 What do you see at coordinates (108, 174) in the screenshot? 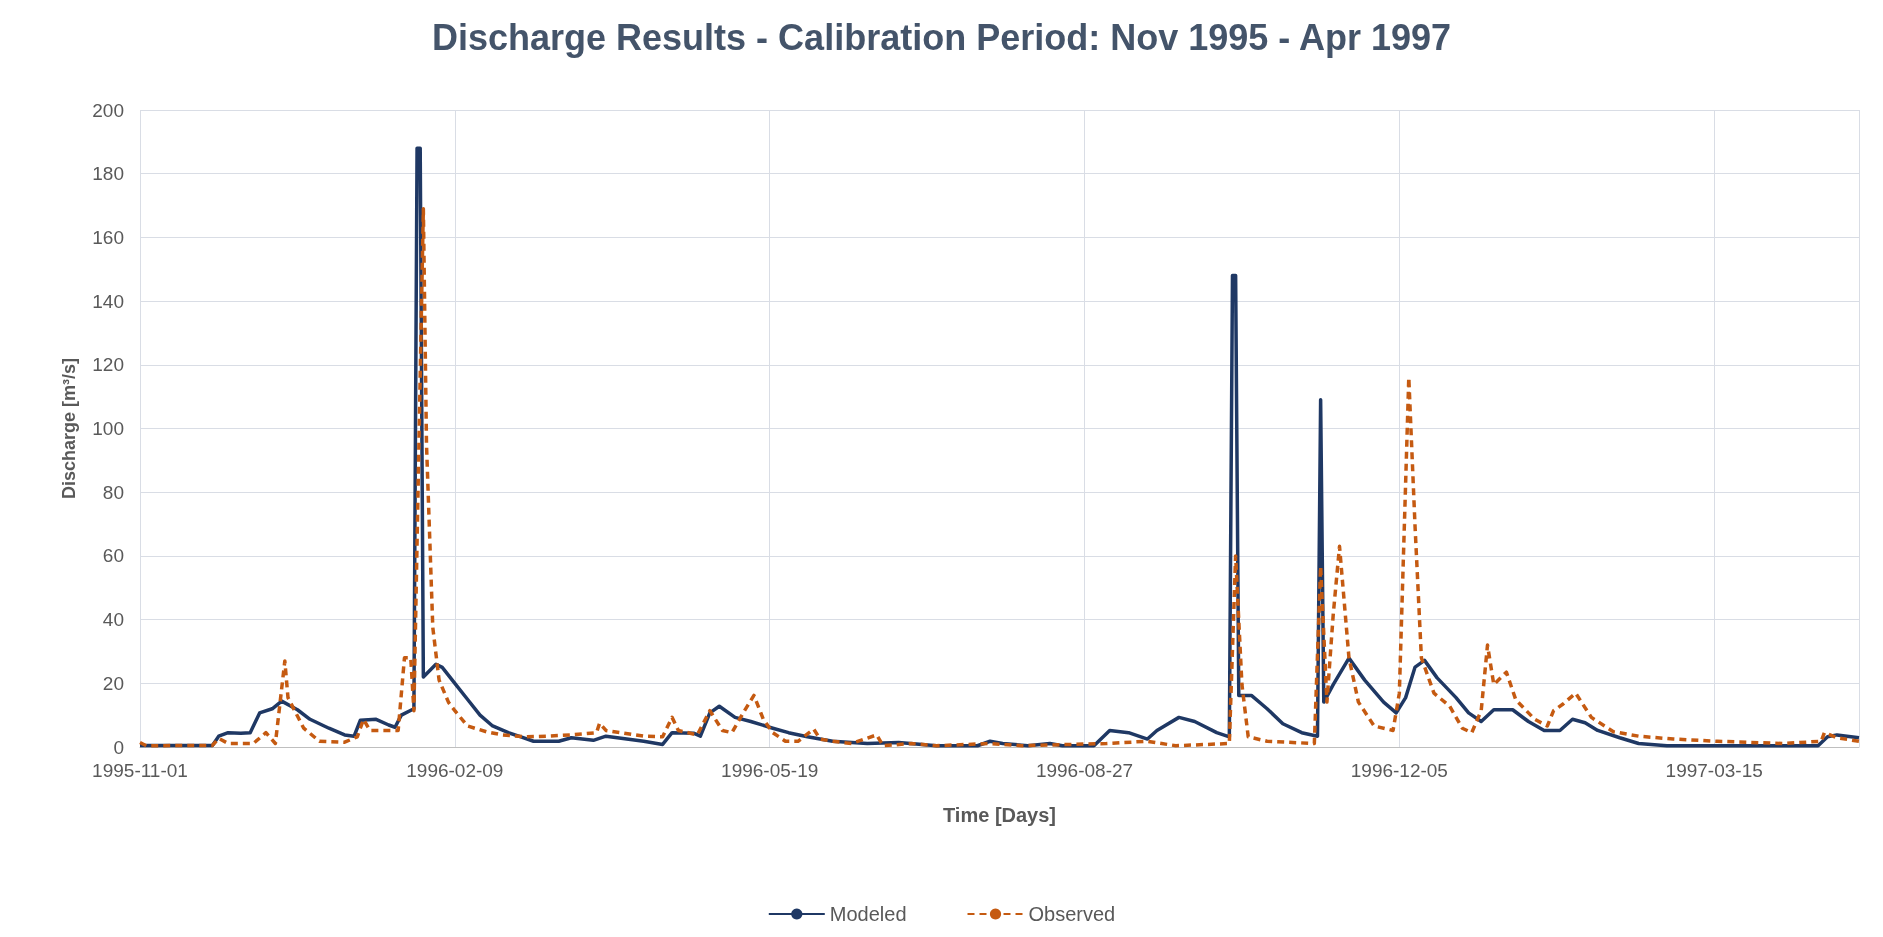
I see `y-tick-label: 180` at bounding box center [108, 174].